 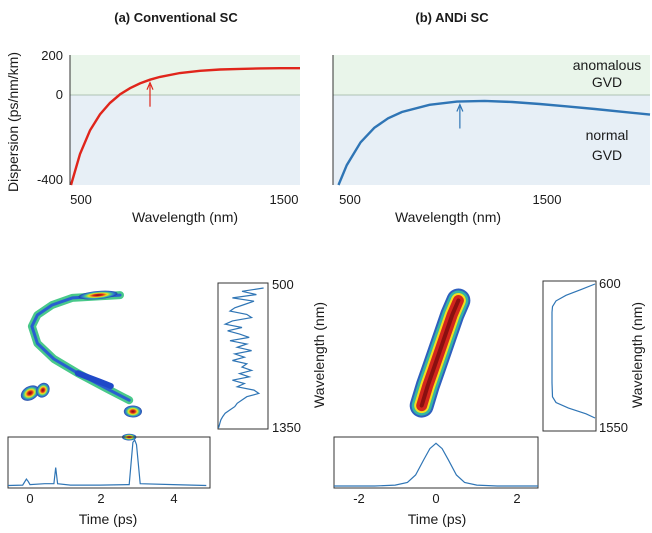 I want to click on spectrogram-blobs-a, so click(x=81, y=365).